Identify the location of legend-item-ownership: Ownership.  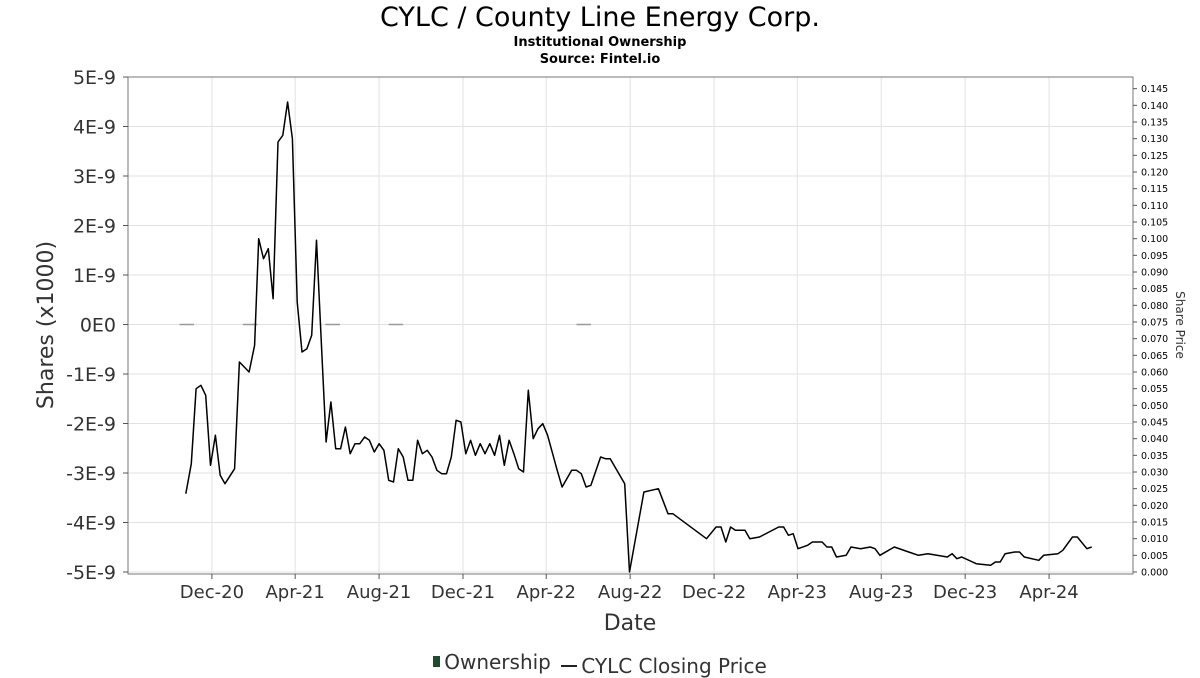
(492, 662).